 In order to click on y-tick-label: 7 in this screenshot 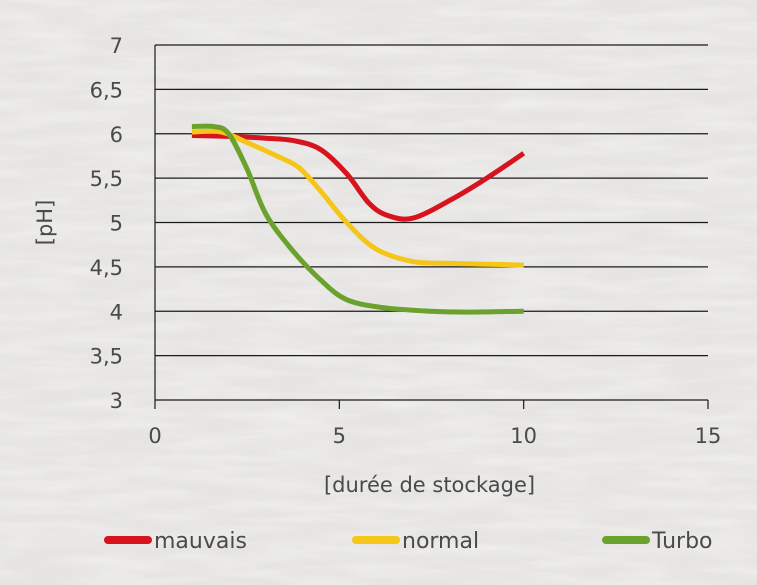, I will do `click(116, 46)`.